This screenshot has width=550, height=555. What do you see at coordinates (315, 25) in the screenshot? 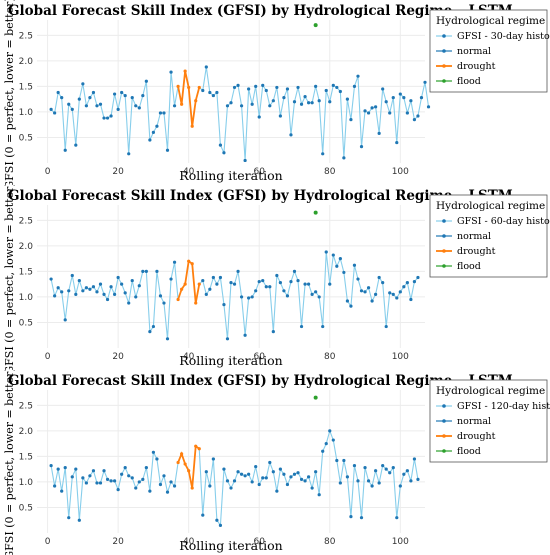
I see `flood-point` at bounding box center [315, 25].